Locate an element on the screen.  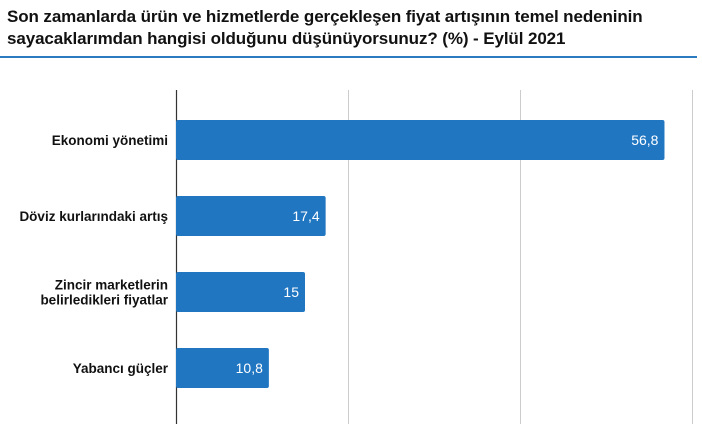
category-label-2-line-1: Döviz kurlarındaki artış is located at coordinates (93, 216).